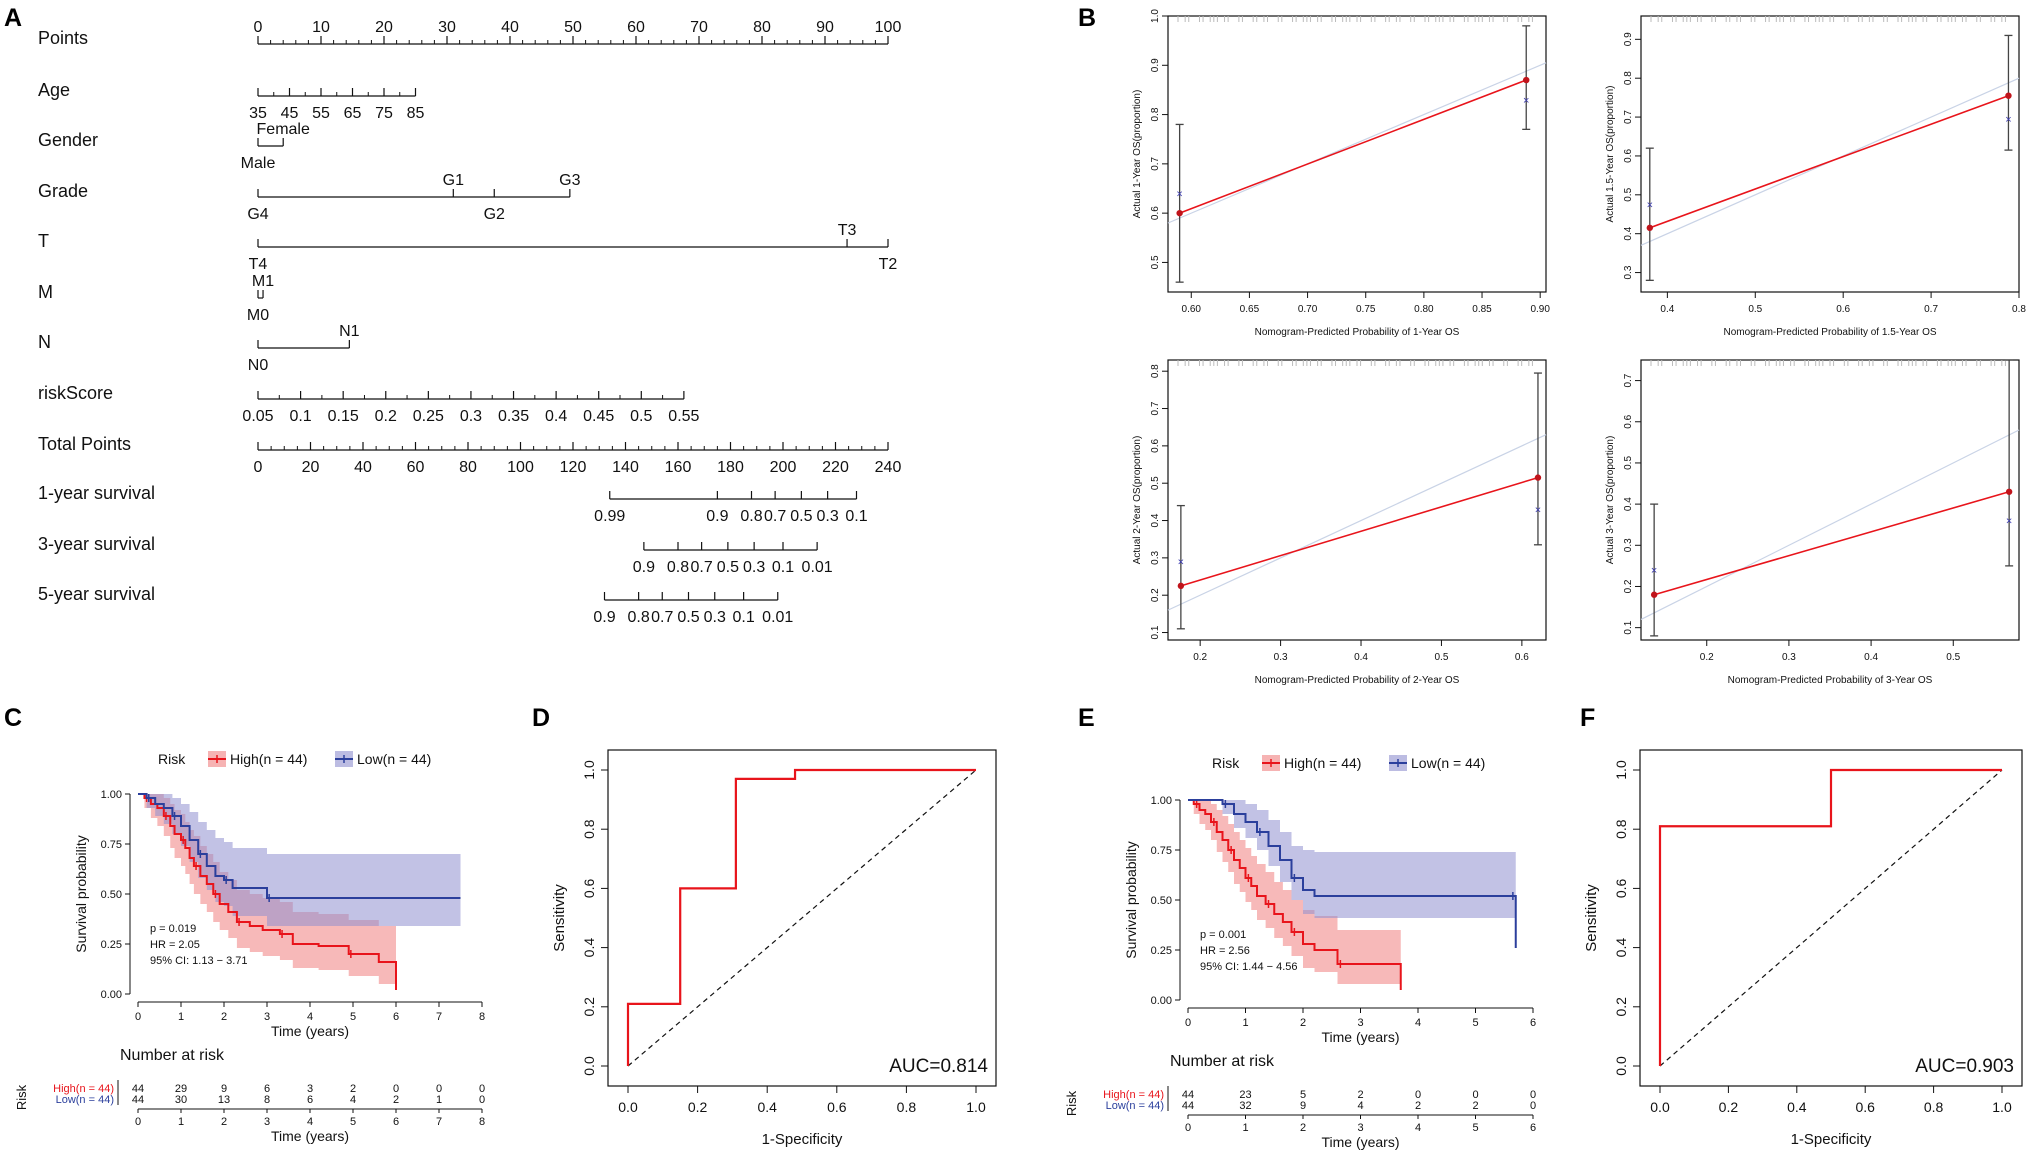 Image resolution: width=2029 pixels, height=1152 pixels. I want to click on roc-xlabel: 1-Specificity, so click(802, 1139).